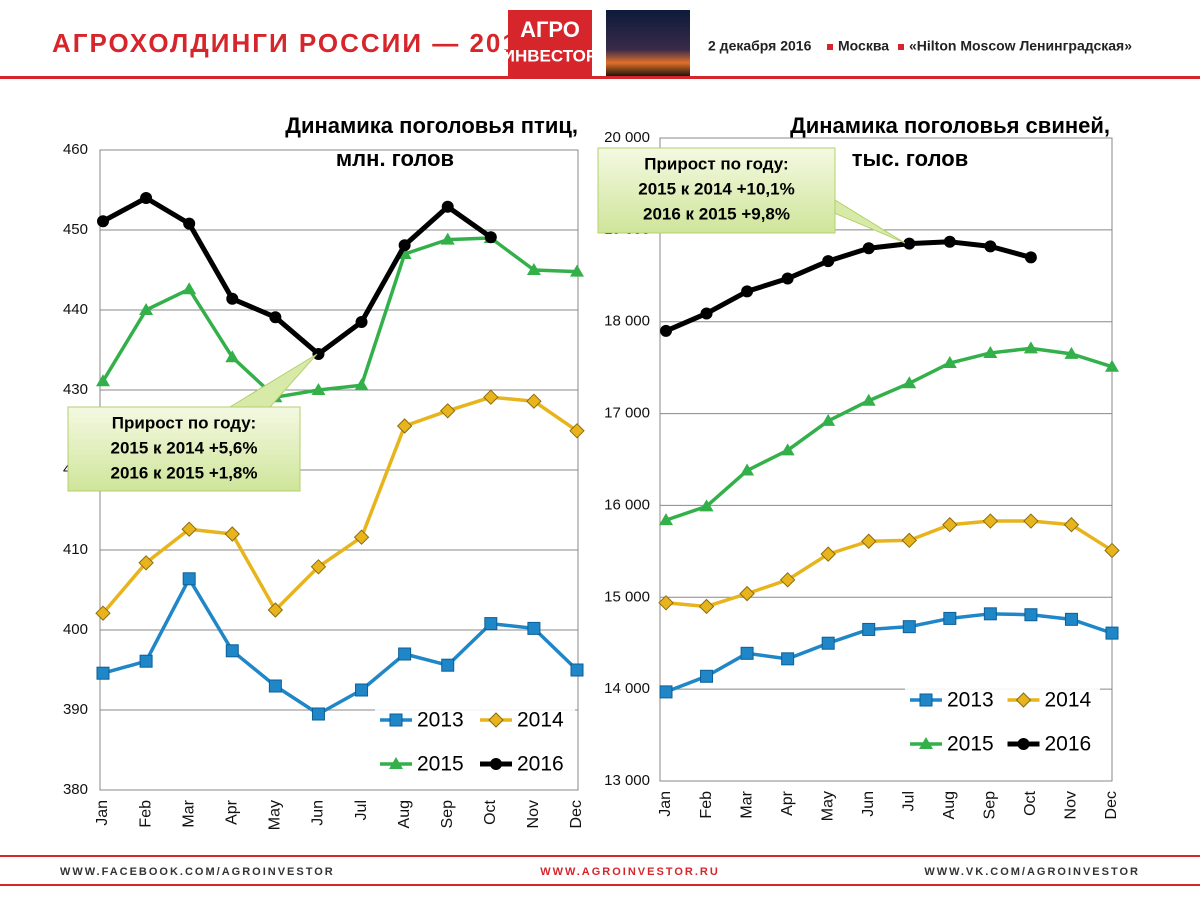  Describe the element at coordinates (627, 321) in the screenshot. I see `y-tick-label: 18 000` at that location.